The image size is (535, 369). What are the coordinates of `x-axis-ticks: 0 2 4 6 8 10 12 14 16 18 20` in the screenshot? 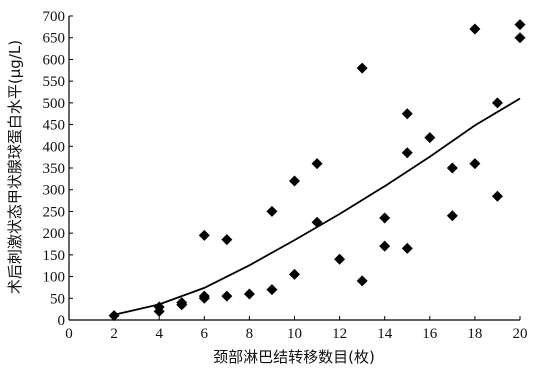 It's located at (296, 329).